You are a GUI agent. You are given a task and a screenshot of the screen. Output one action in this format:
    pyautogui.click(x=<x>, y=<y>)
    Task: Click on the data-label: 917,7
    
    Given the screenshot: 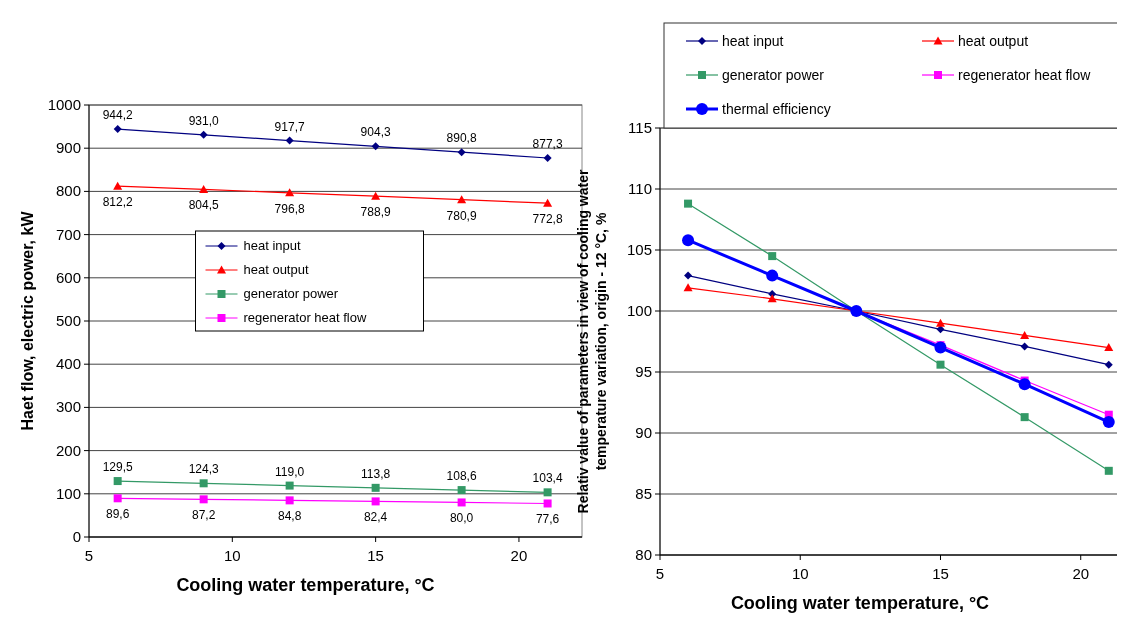 What is the action you would take?
    pyautogui.click(x=289, y=126)
    